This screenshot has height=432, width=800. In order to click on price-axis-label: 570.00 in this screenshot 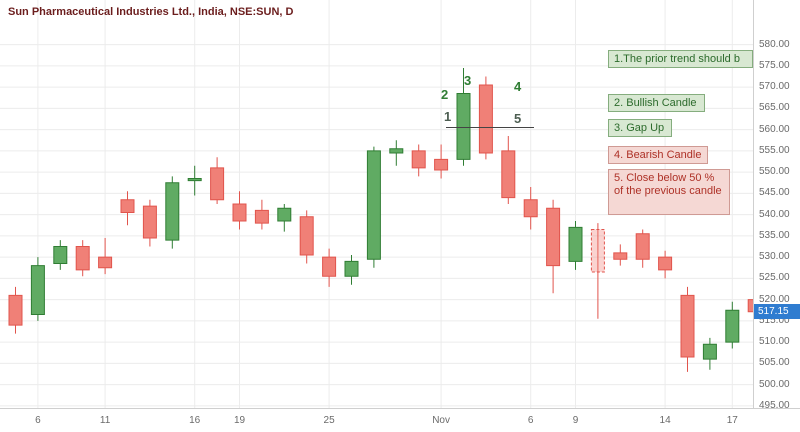, I will do `click(774, 87)`.